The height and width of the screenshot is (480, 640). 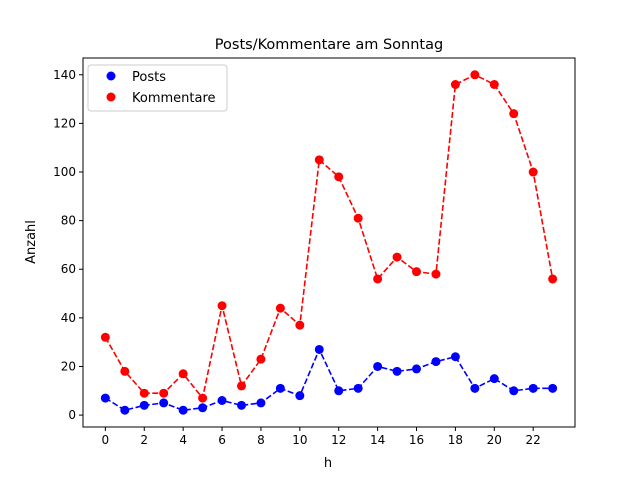 I want to click on legend-box, so click(x=157, y=88).